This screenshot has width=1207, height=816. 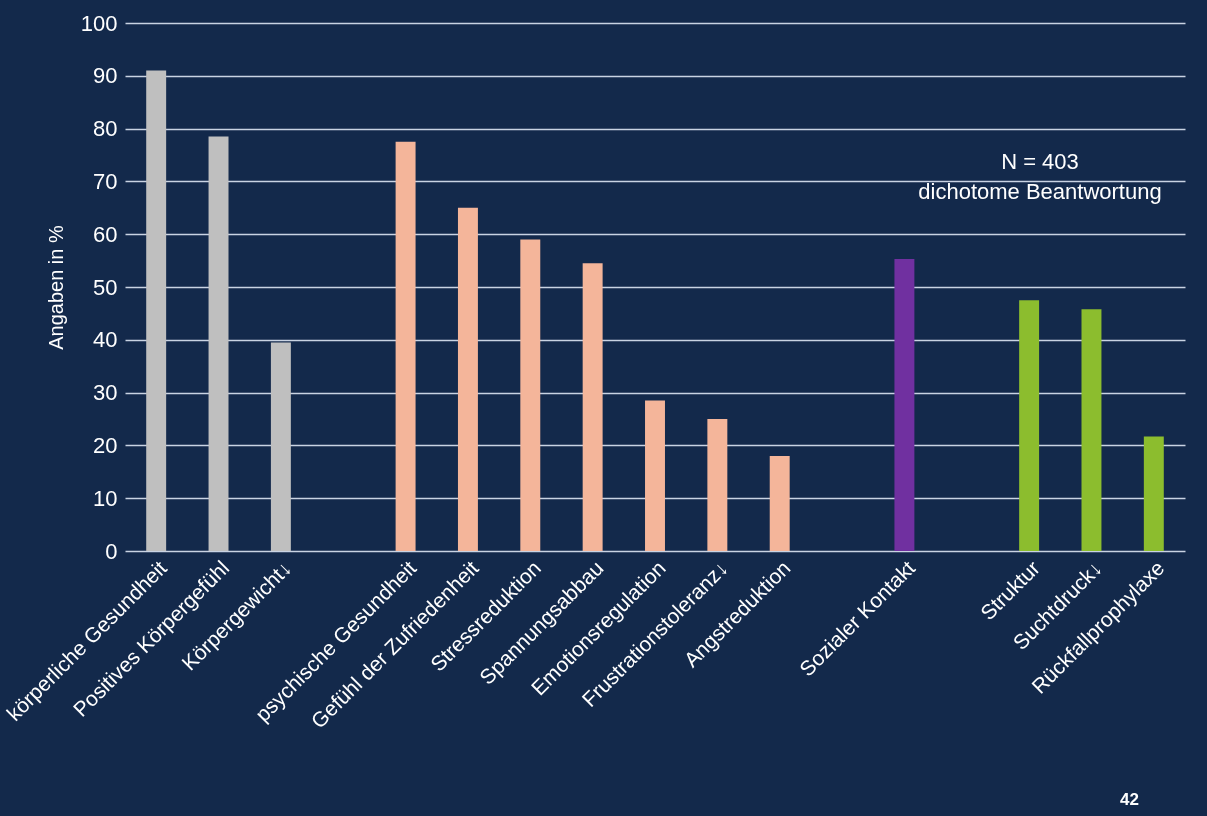 What do you see at coordinates (99, 23) in the screenshot?
I see `y-tick-label: 100` at bounding box center [99, 23].